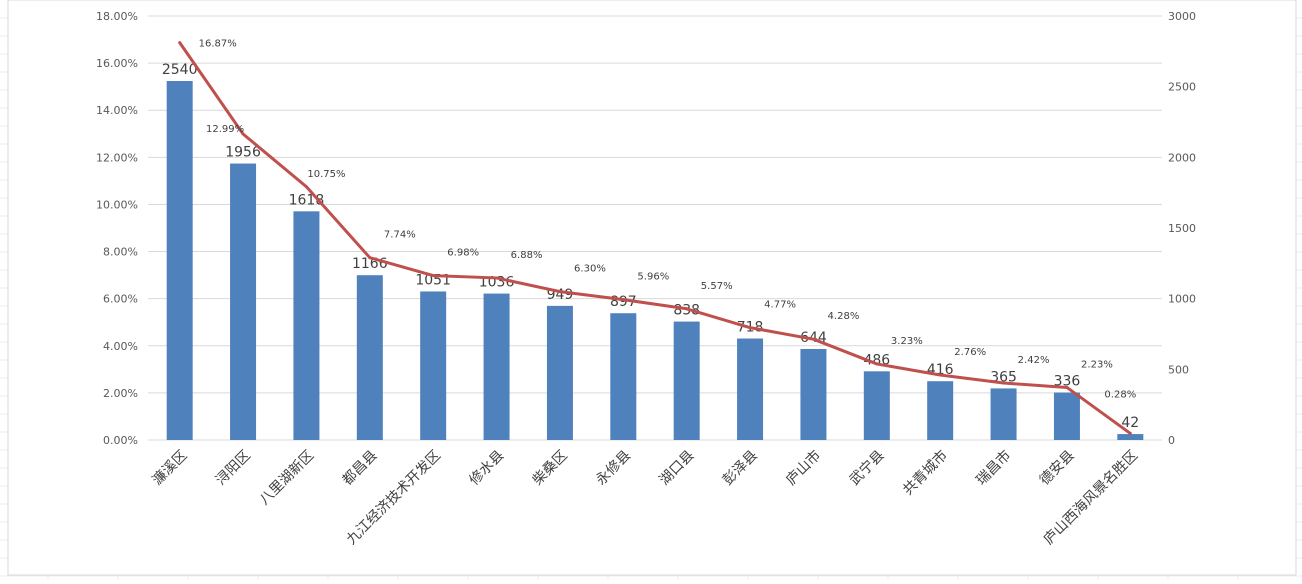 The image size is (1302, 584). Describe the element at coordinates (653, 277) in the screenshot. I see `line-value-label: 5.96%` at that location.